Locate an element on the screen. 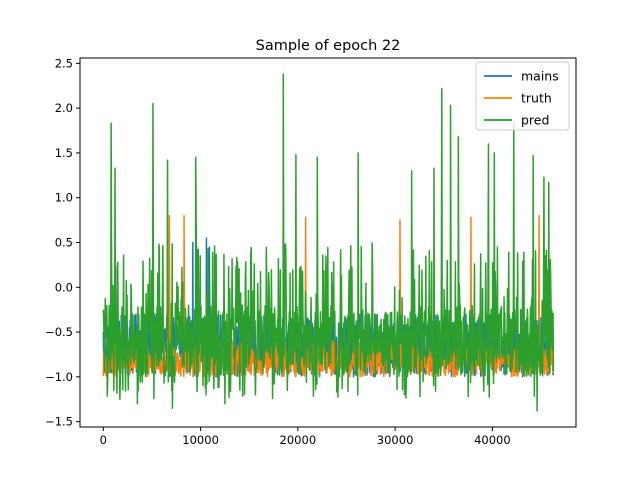  legend-box is located at coordinates (522, 96).